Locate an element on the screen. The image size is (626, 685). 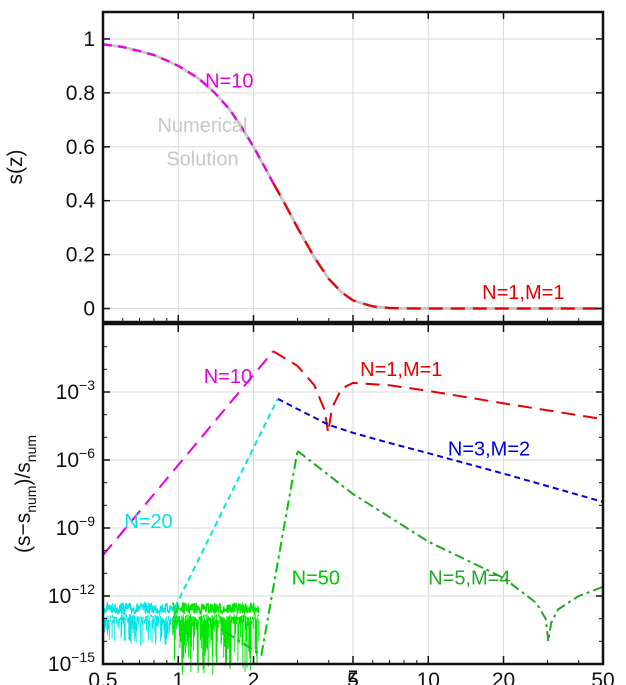
bottom-y-tick-label: 10⁻³ is located at coordinates (76, 390).